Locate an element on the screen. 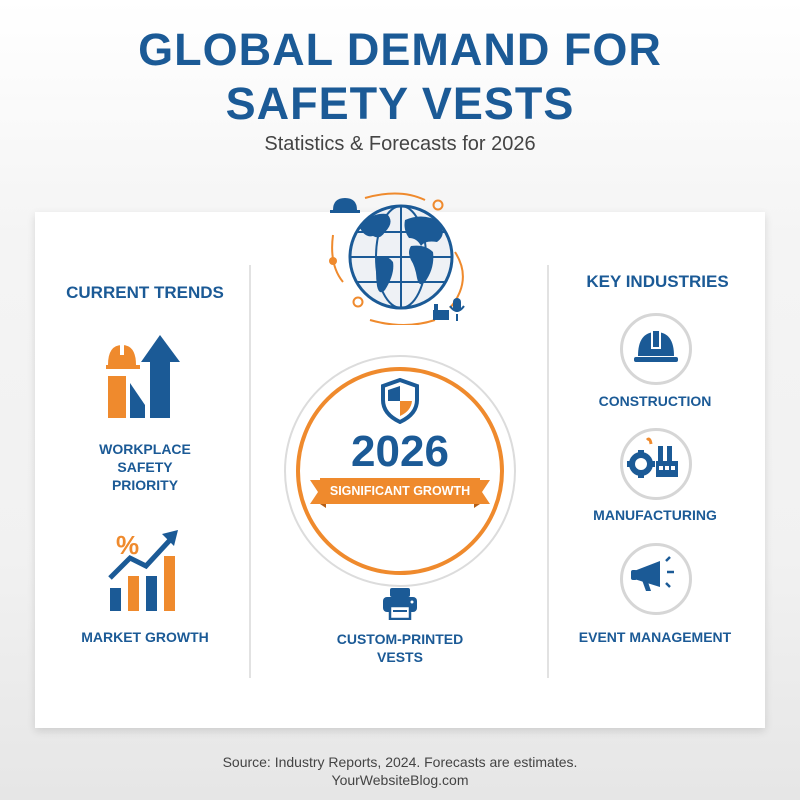 Image resolution: width=800 pixels, height=800 pixels. printer-icon is located at coordinates (400, 604).